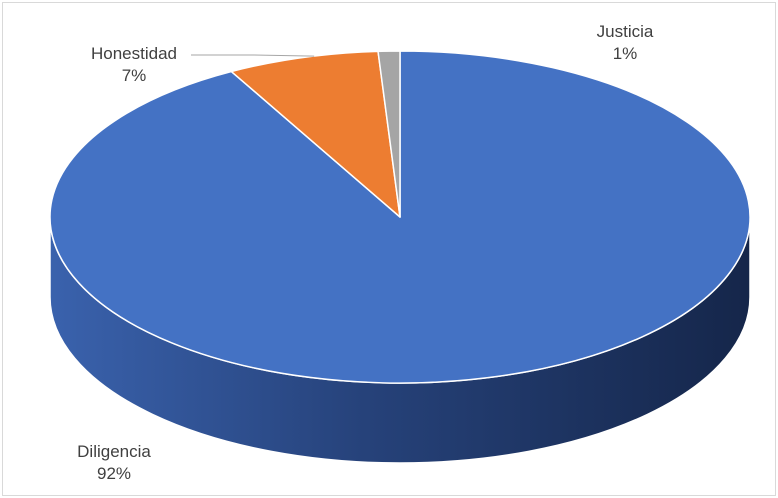  What do you see at coordinates (114, 463) in the screenshot?
I see `data-label-diligencia: Diligencia 92%` at bounding box center [114, 463].